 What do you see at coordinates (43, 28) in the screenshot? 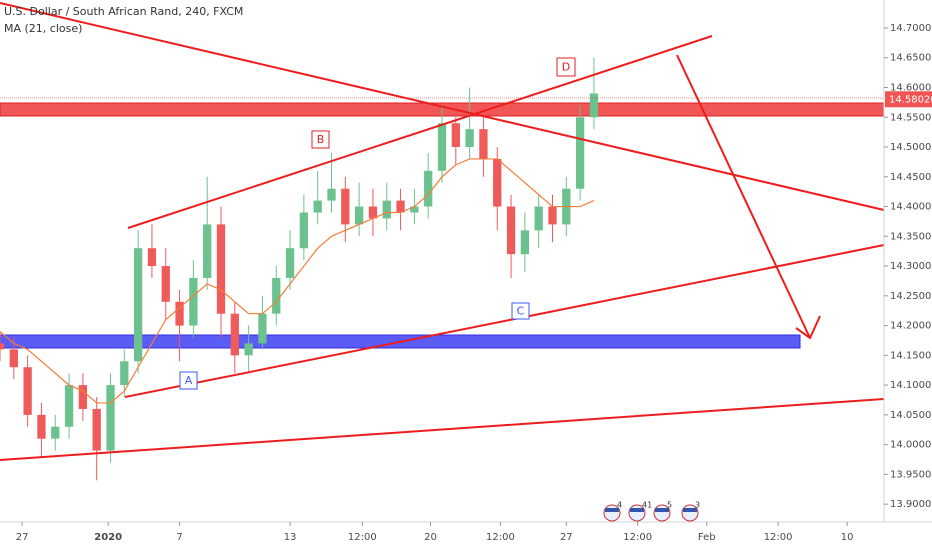
I see `indicator-label: MA (21, close)` at bounding box center [43, 28].